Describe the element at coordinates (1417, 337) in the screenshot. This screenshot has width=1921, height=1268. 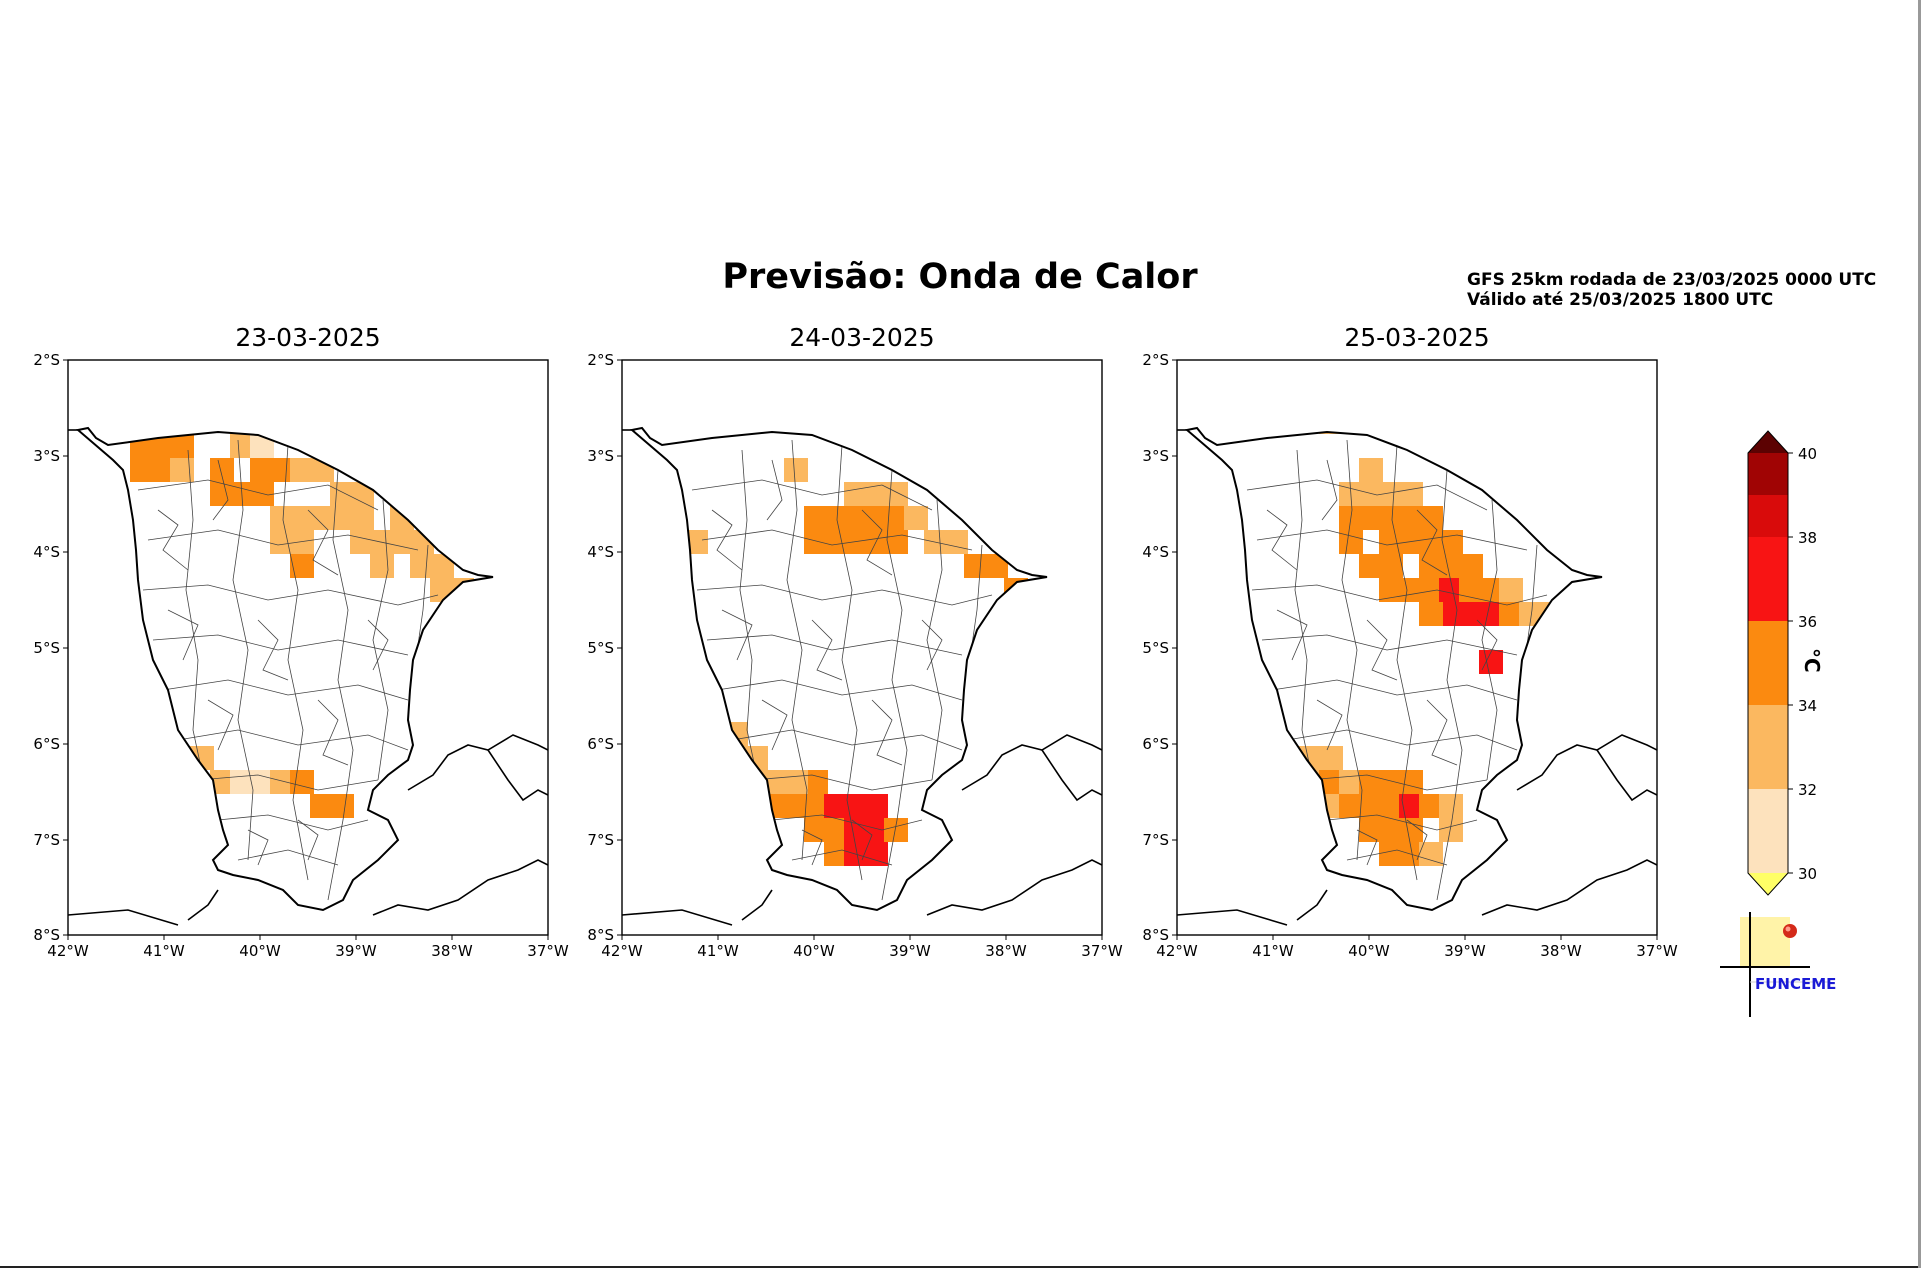
I see `panel-date-3: 25-03-2025` at that location.